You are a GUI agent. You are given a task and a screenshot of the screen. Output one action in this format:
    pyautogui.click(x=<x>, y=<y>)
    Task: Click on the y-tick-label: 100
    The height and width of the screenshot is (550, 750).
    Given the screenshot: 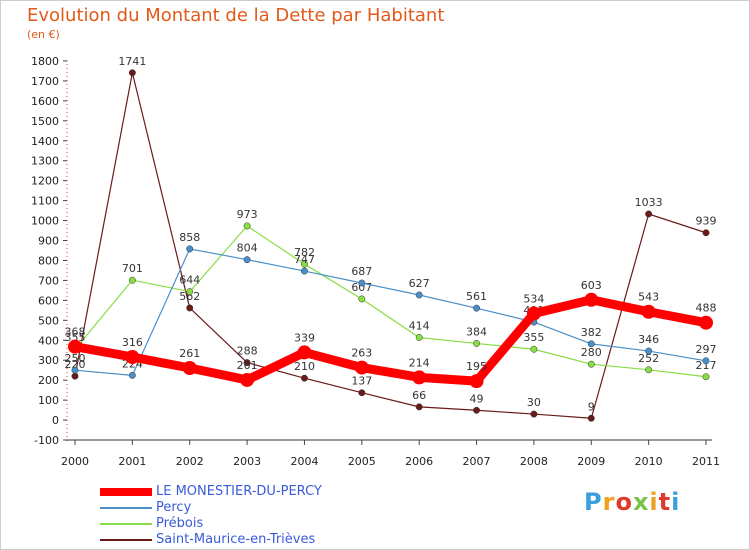 What is the action you would take?
    pyautogui.click(x=48, y=400)
    